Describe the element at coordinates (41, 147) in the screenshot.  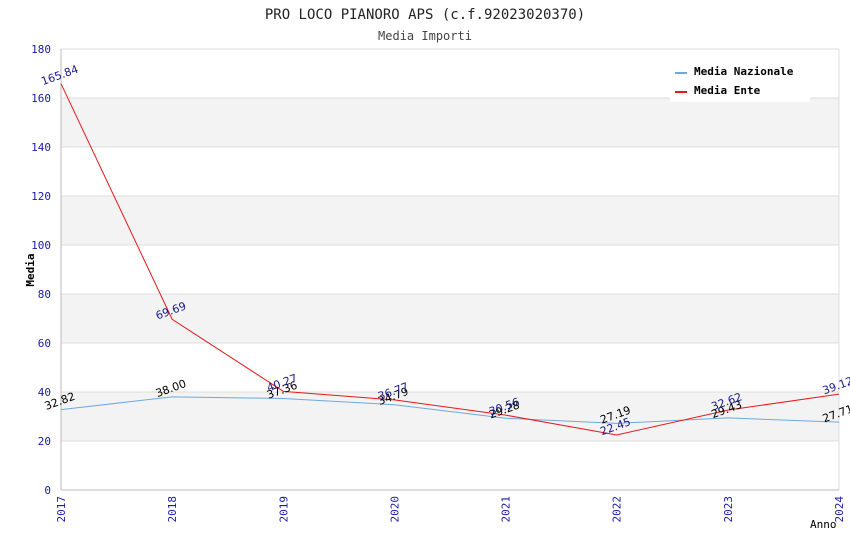
I see `y-tick-label: 140` at that location.